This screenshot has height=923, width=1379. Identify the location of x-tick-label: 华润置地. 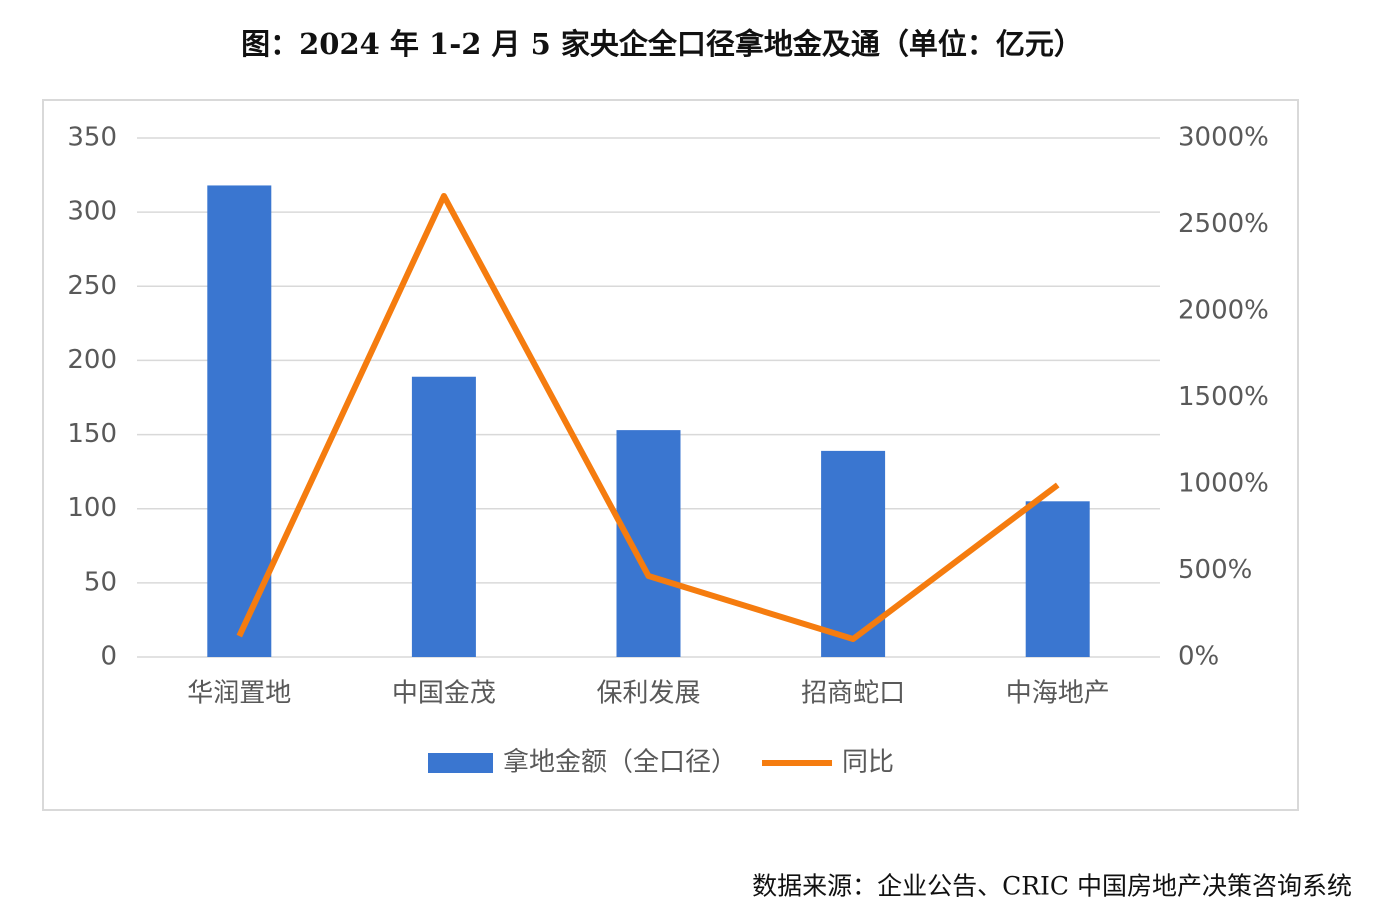
(239, 694).